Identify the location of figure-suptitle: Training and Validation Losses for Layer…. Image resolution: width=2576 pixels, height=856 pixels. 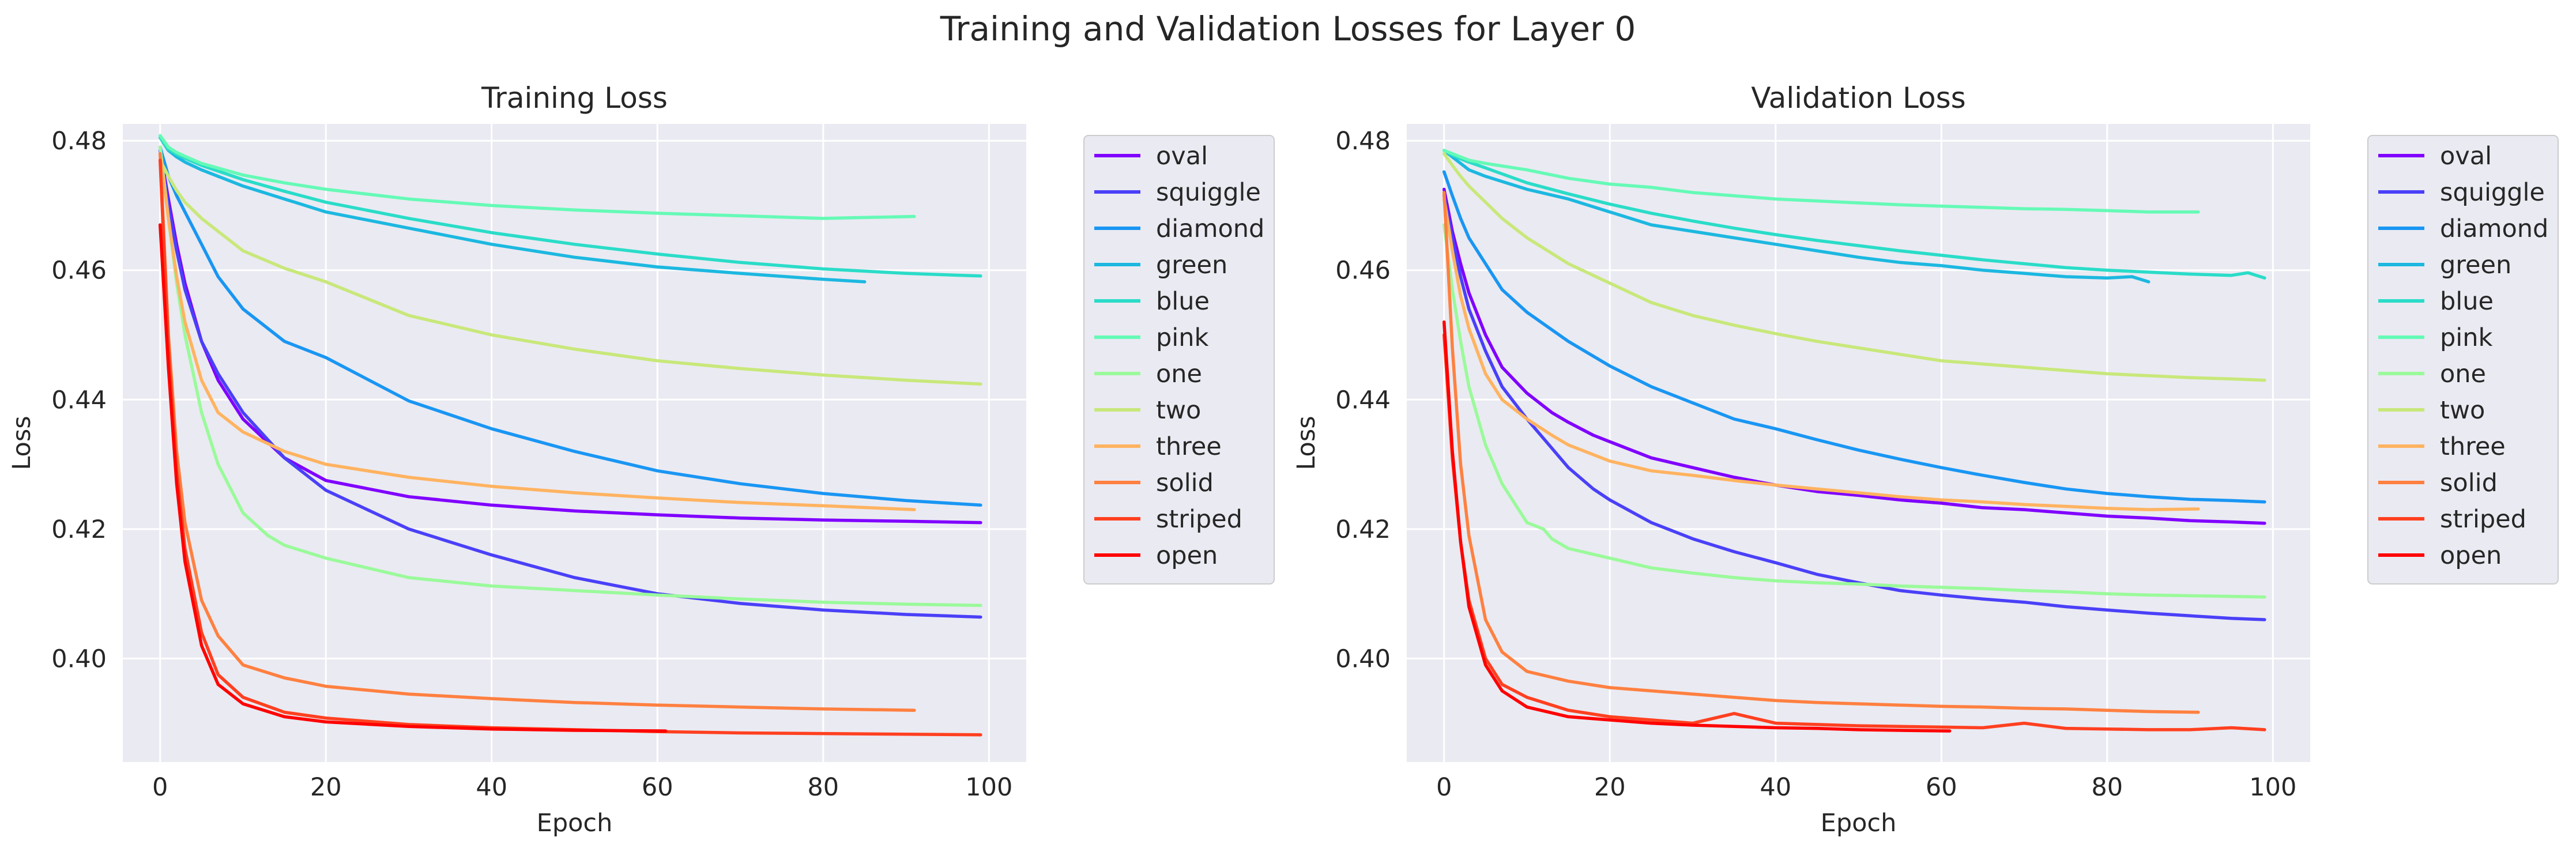
(1288, 28).